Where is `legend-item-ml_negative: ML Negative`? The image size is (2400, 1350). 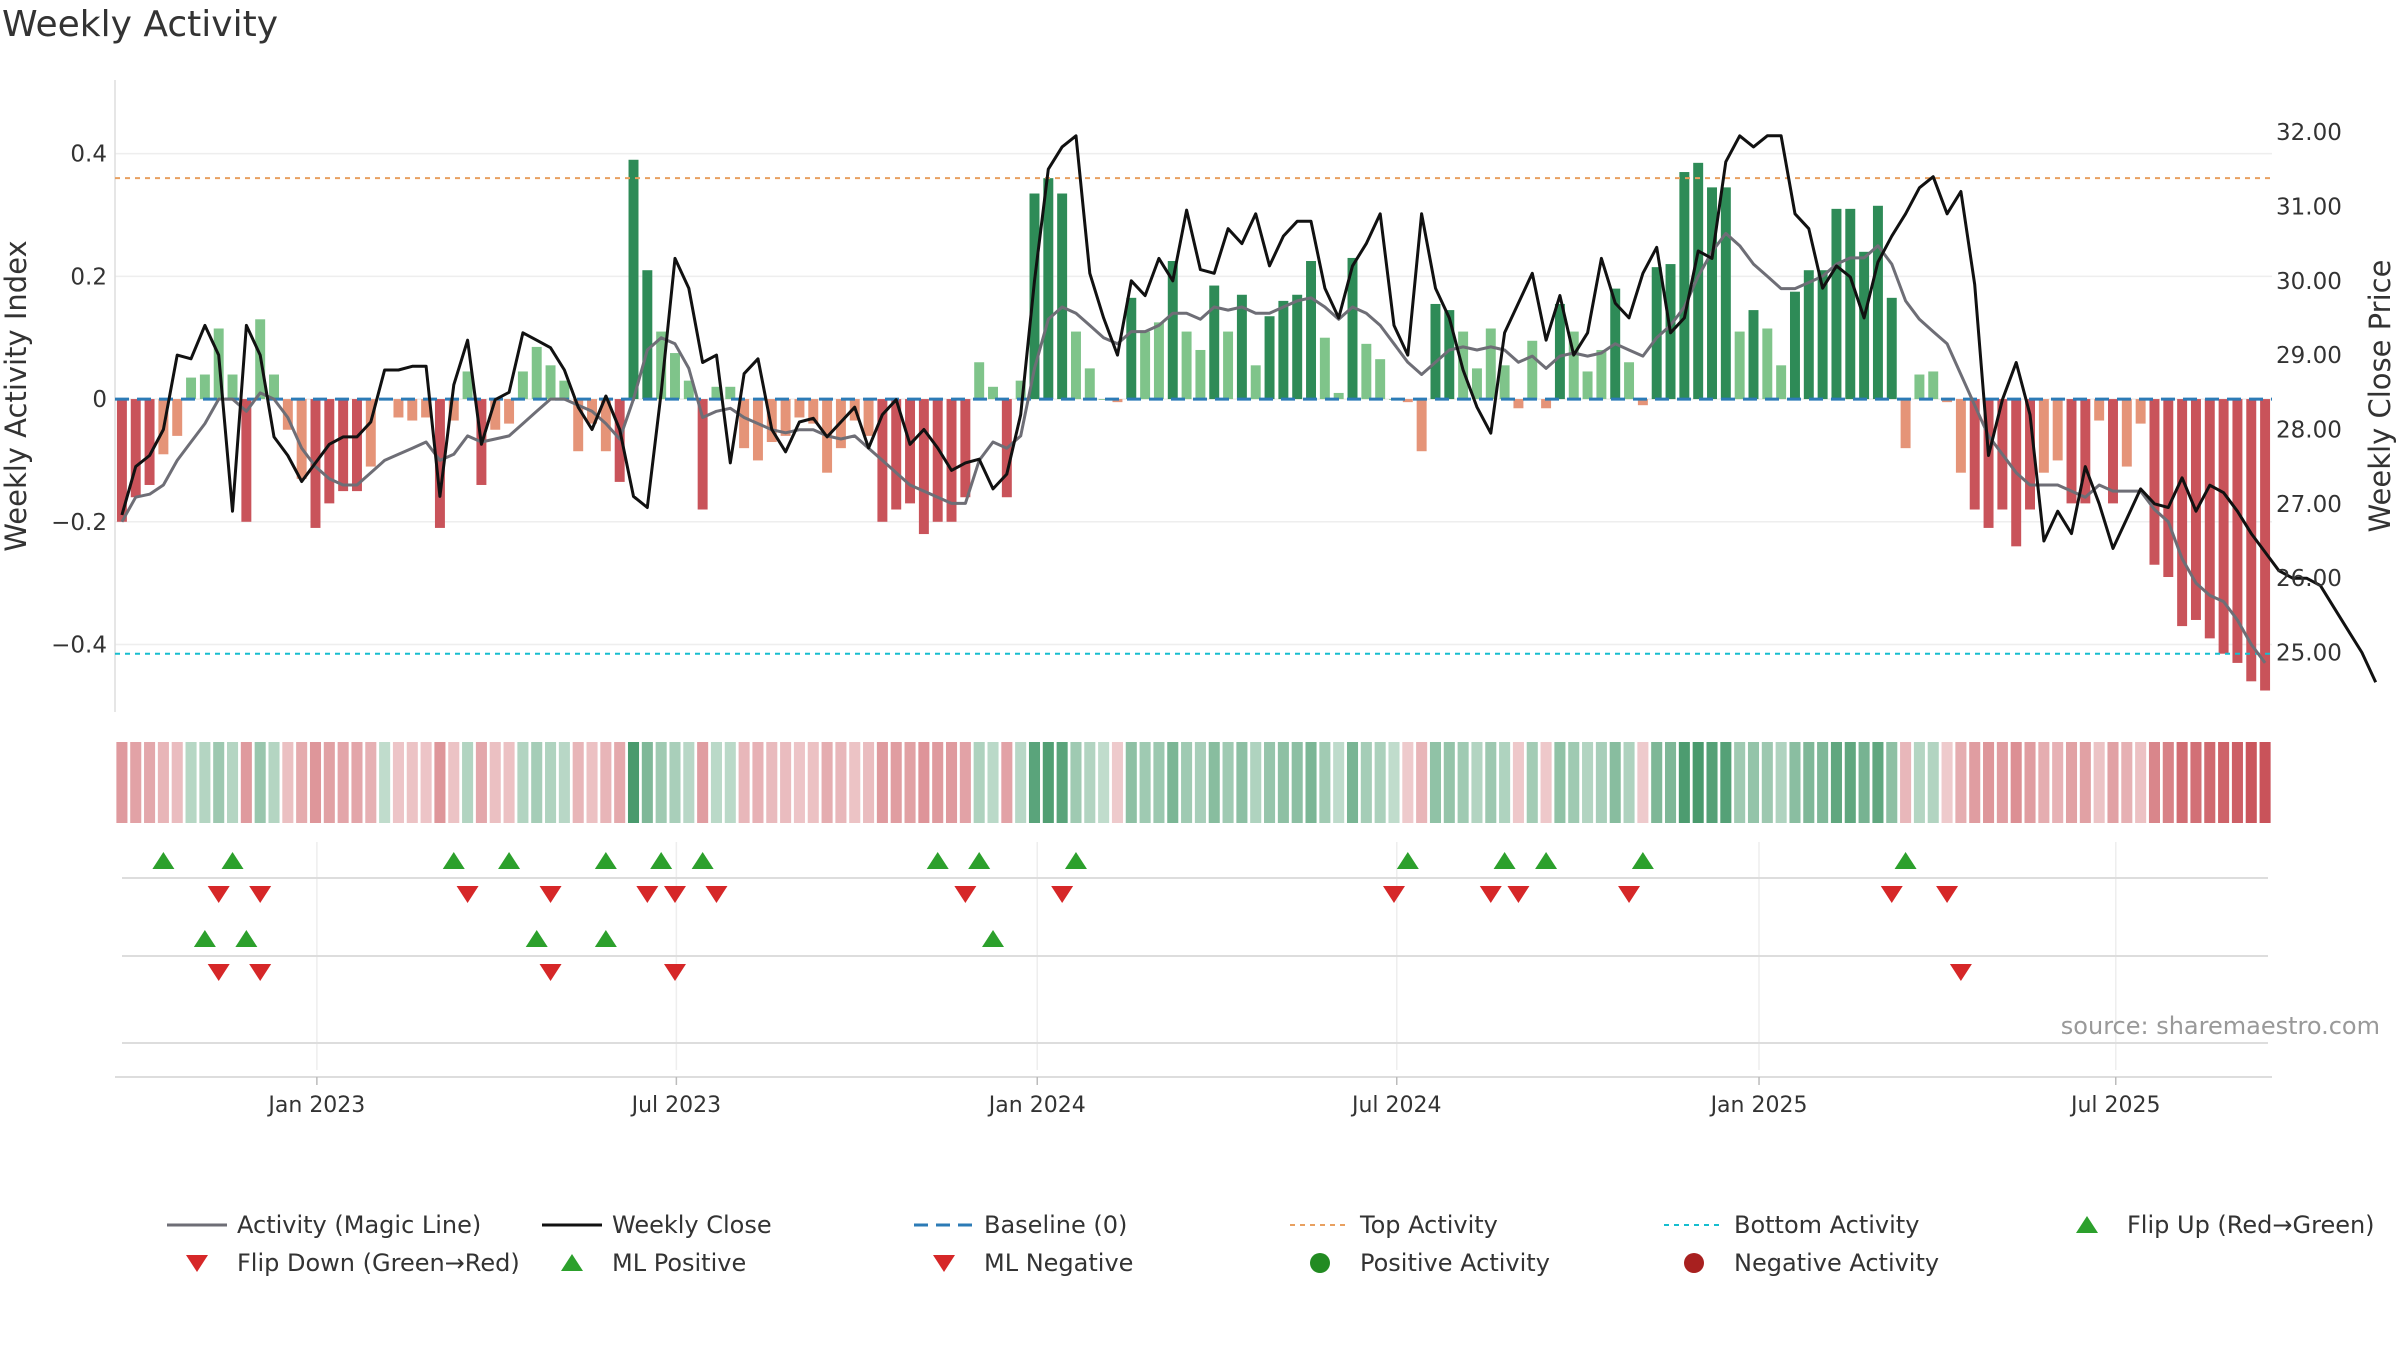
legend-item-ml_negative: ML Negative is located at coordinates (1033, 1263).